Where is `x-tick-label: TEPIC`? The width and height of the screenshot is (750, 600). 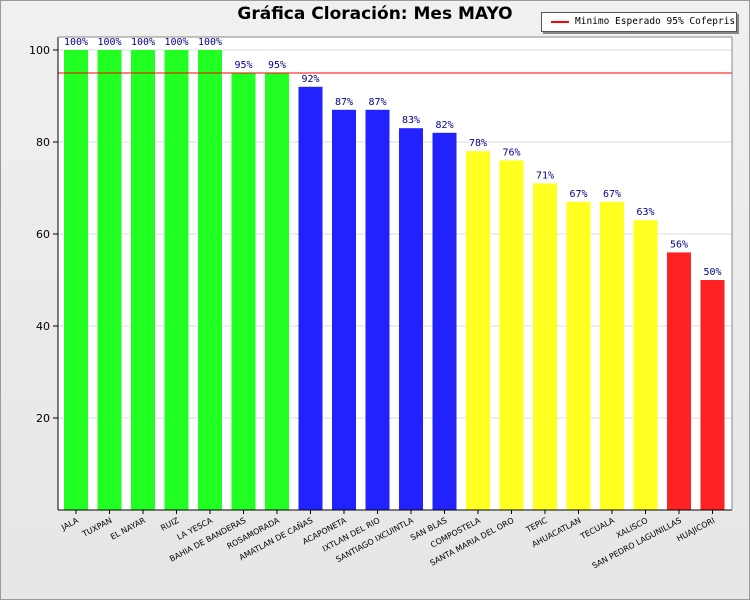
x-tick-label: TEPIC is located at coordinates (537, 525).